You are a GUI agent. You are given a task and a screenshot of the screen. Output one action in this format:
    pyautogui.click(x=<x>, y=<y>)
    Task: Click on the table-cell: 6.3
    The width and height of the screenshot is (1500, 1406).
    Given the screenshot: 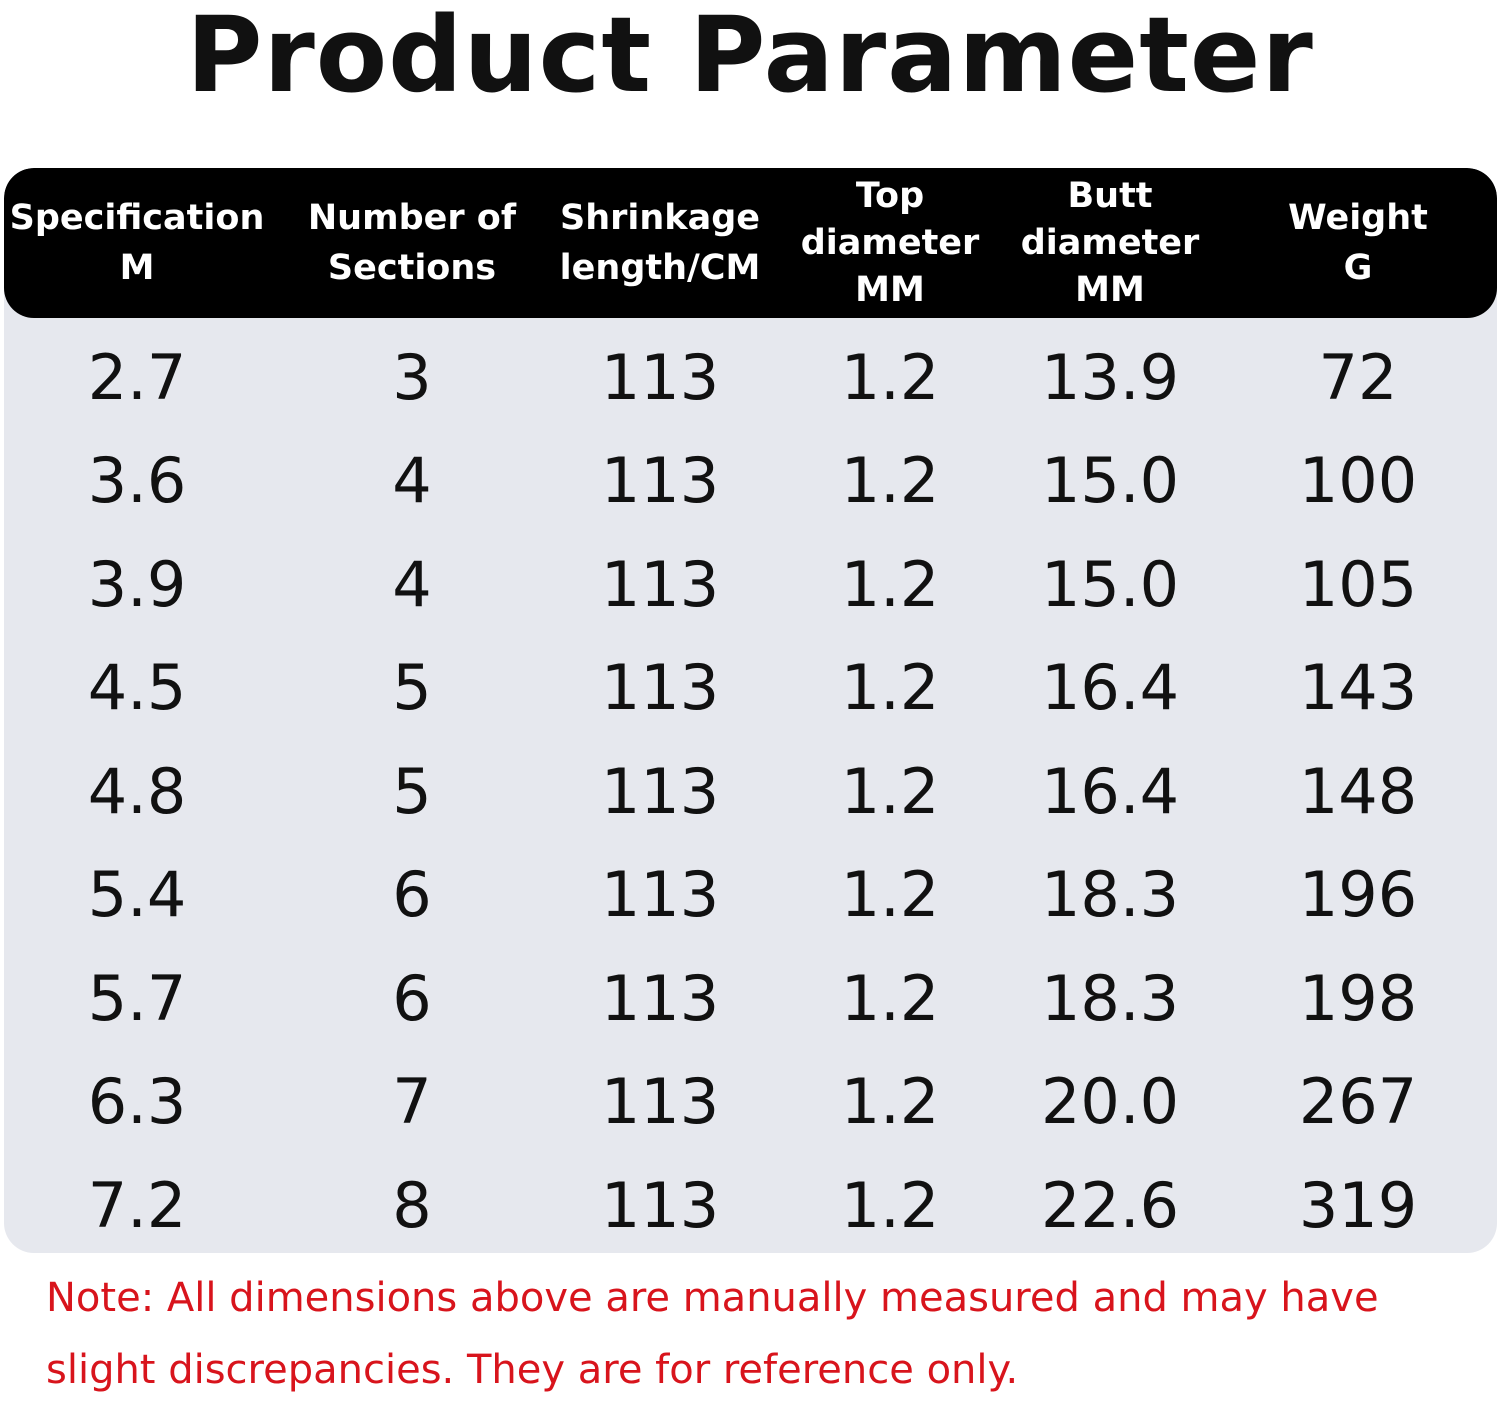 What is the action you would take?
    pyautogui.click(x=137, y=1101)
    